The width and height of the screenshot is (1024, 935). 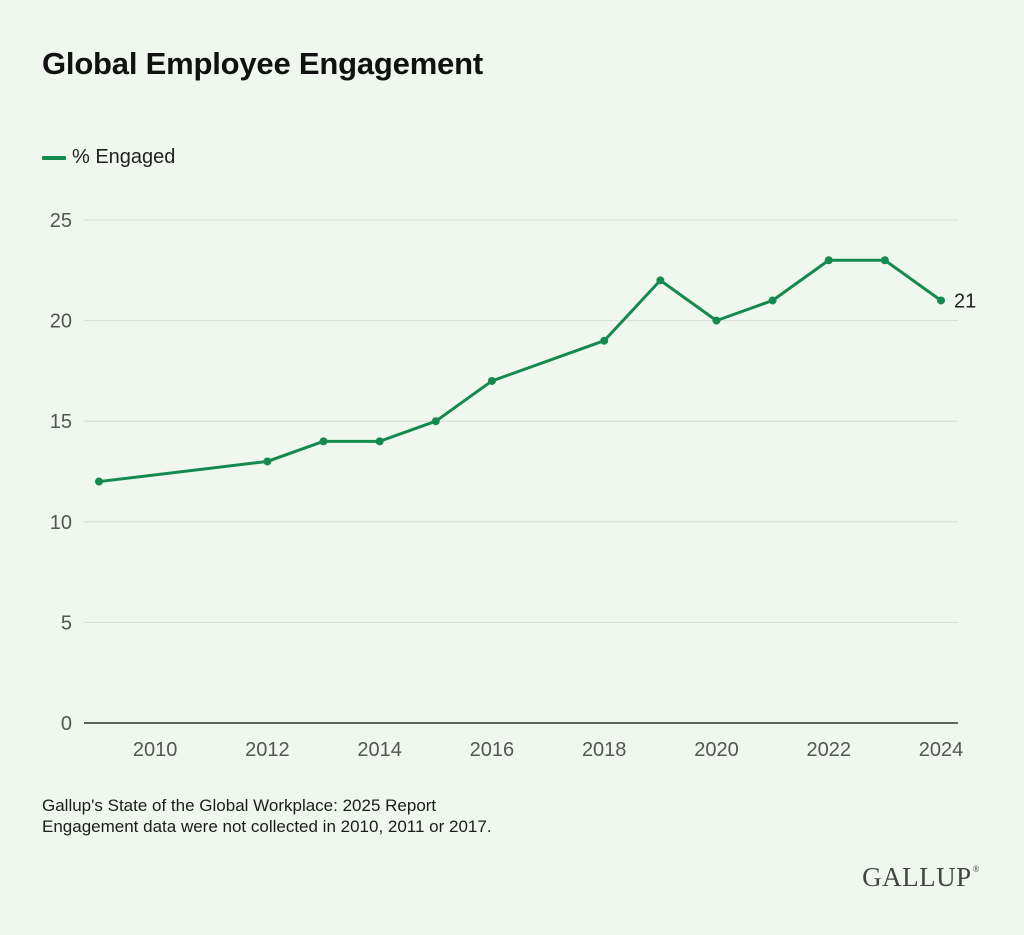 I want to click on x-tick-label-2012: 2012, so click(x=267, y=750).